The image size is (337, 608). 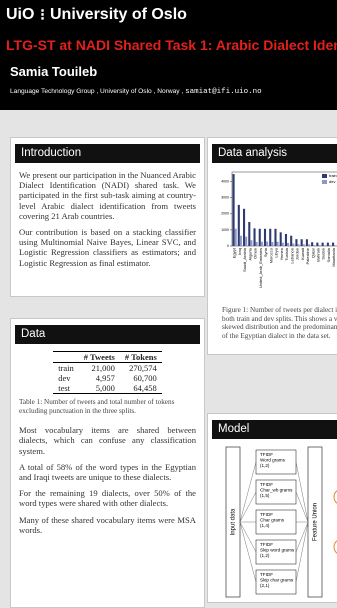 What do you see at coordinates (239, 251) in the screenshot?
I see `x-tick-label: Iraq` at bounding box center [239, 251].